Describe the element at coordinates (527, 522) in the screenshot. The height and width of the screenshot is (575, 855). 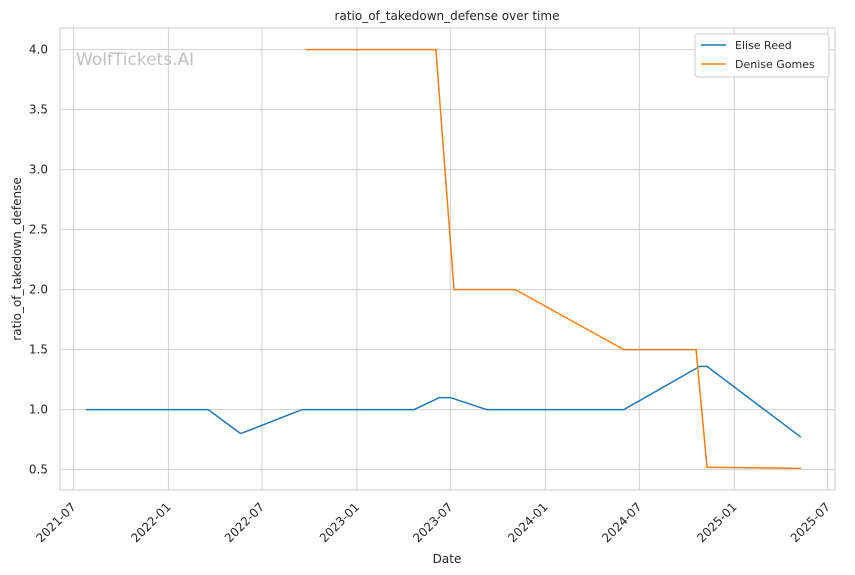
I see `x-tick-label: 2024-01` at that location.